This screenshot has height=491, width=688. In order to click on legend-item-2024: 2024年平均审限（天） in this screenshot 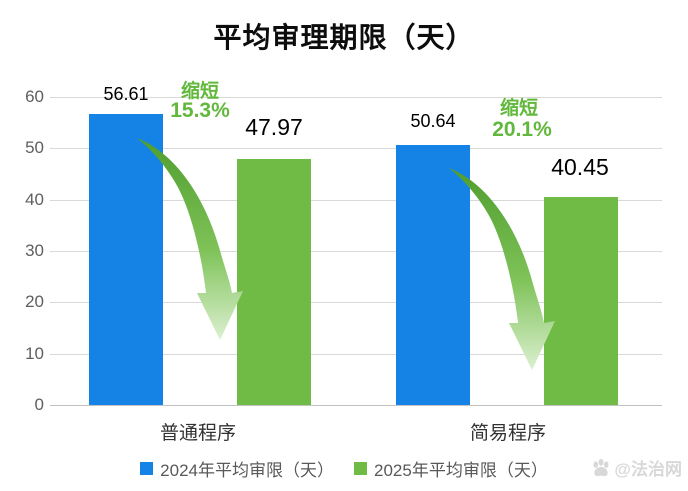, I will do `click(237, 468)`.